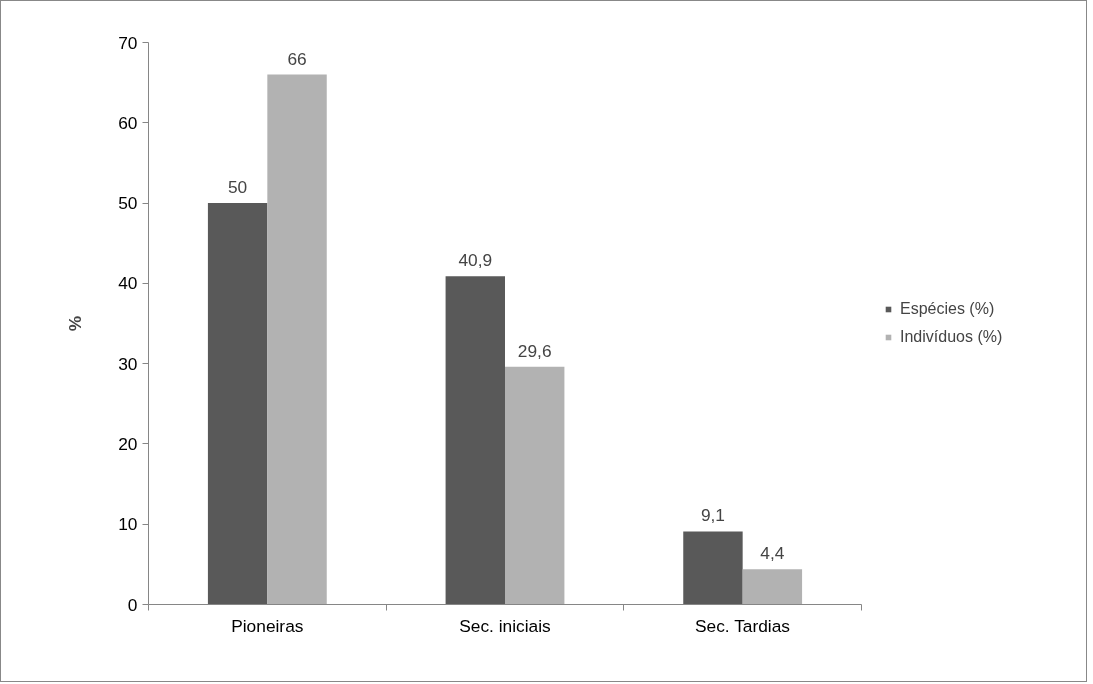 The height and width of the screenshot is (684, 1093). What do you see at coordinates (297, 58) in the screenshot?
I see `data-label: 66` at bounding box center [297, 58].